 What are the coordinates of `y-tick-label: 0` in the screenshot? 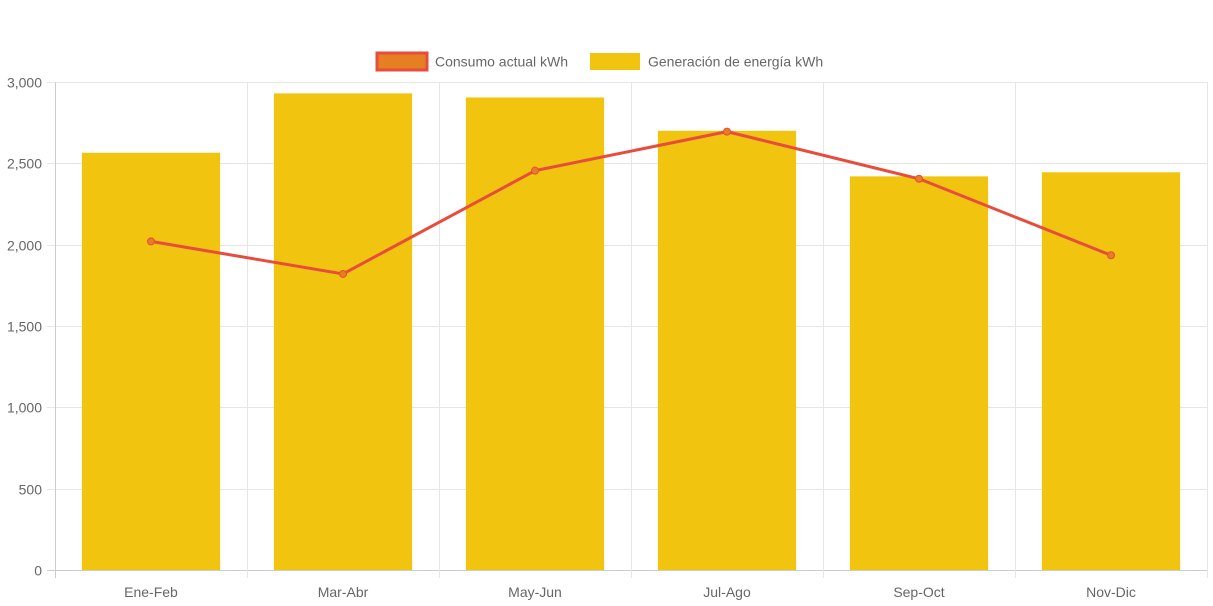 It's located at (38, 571).